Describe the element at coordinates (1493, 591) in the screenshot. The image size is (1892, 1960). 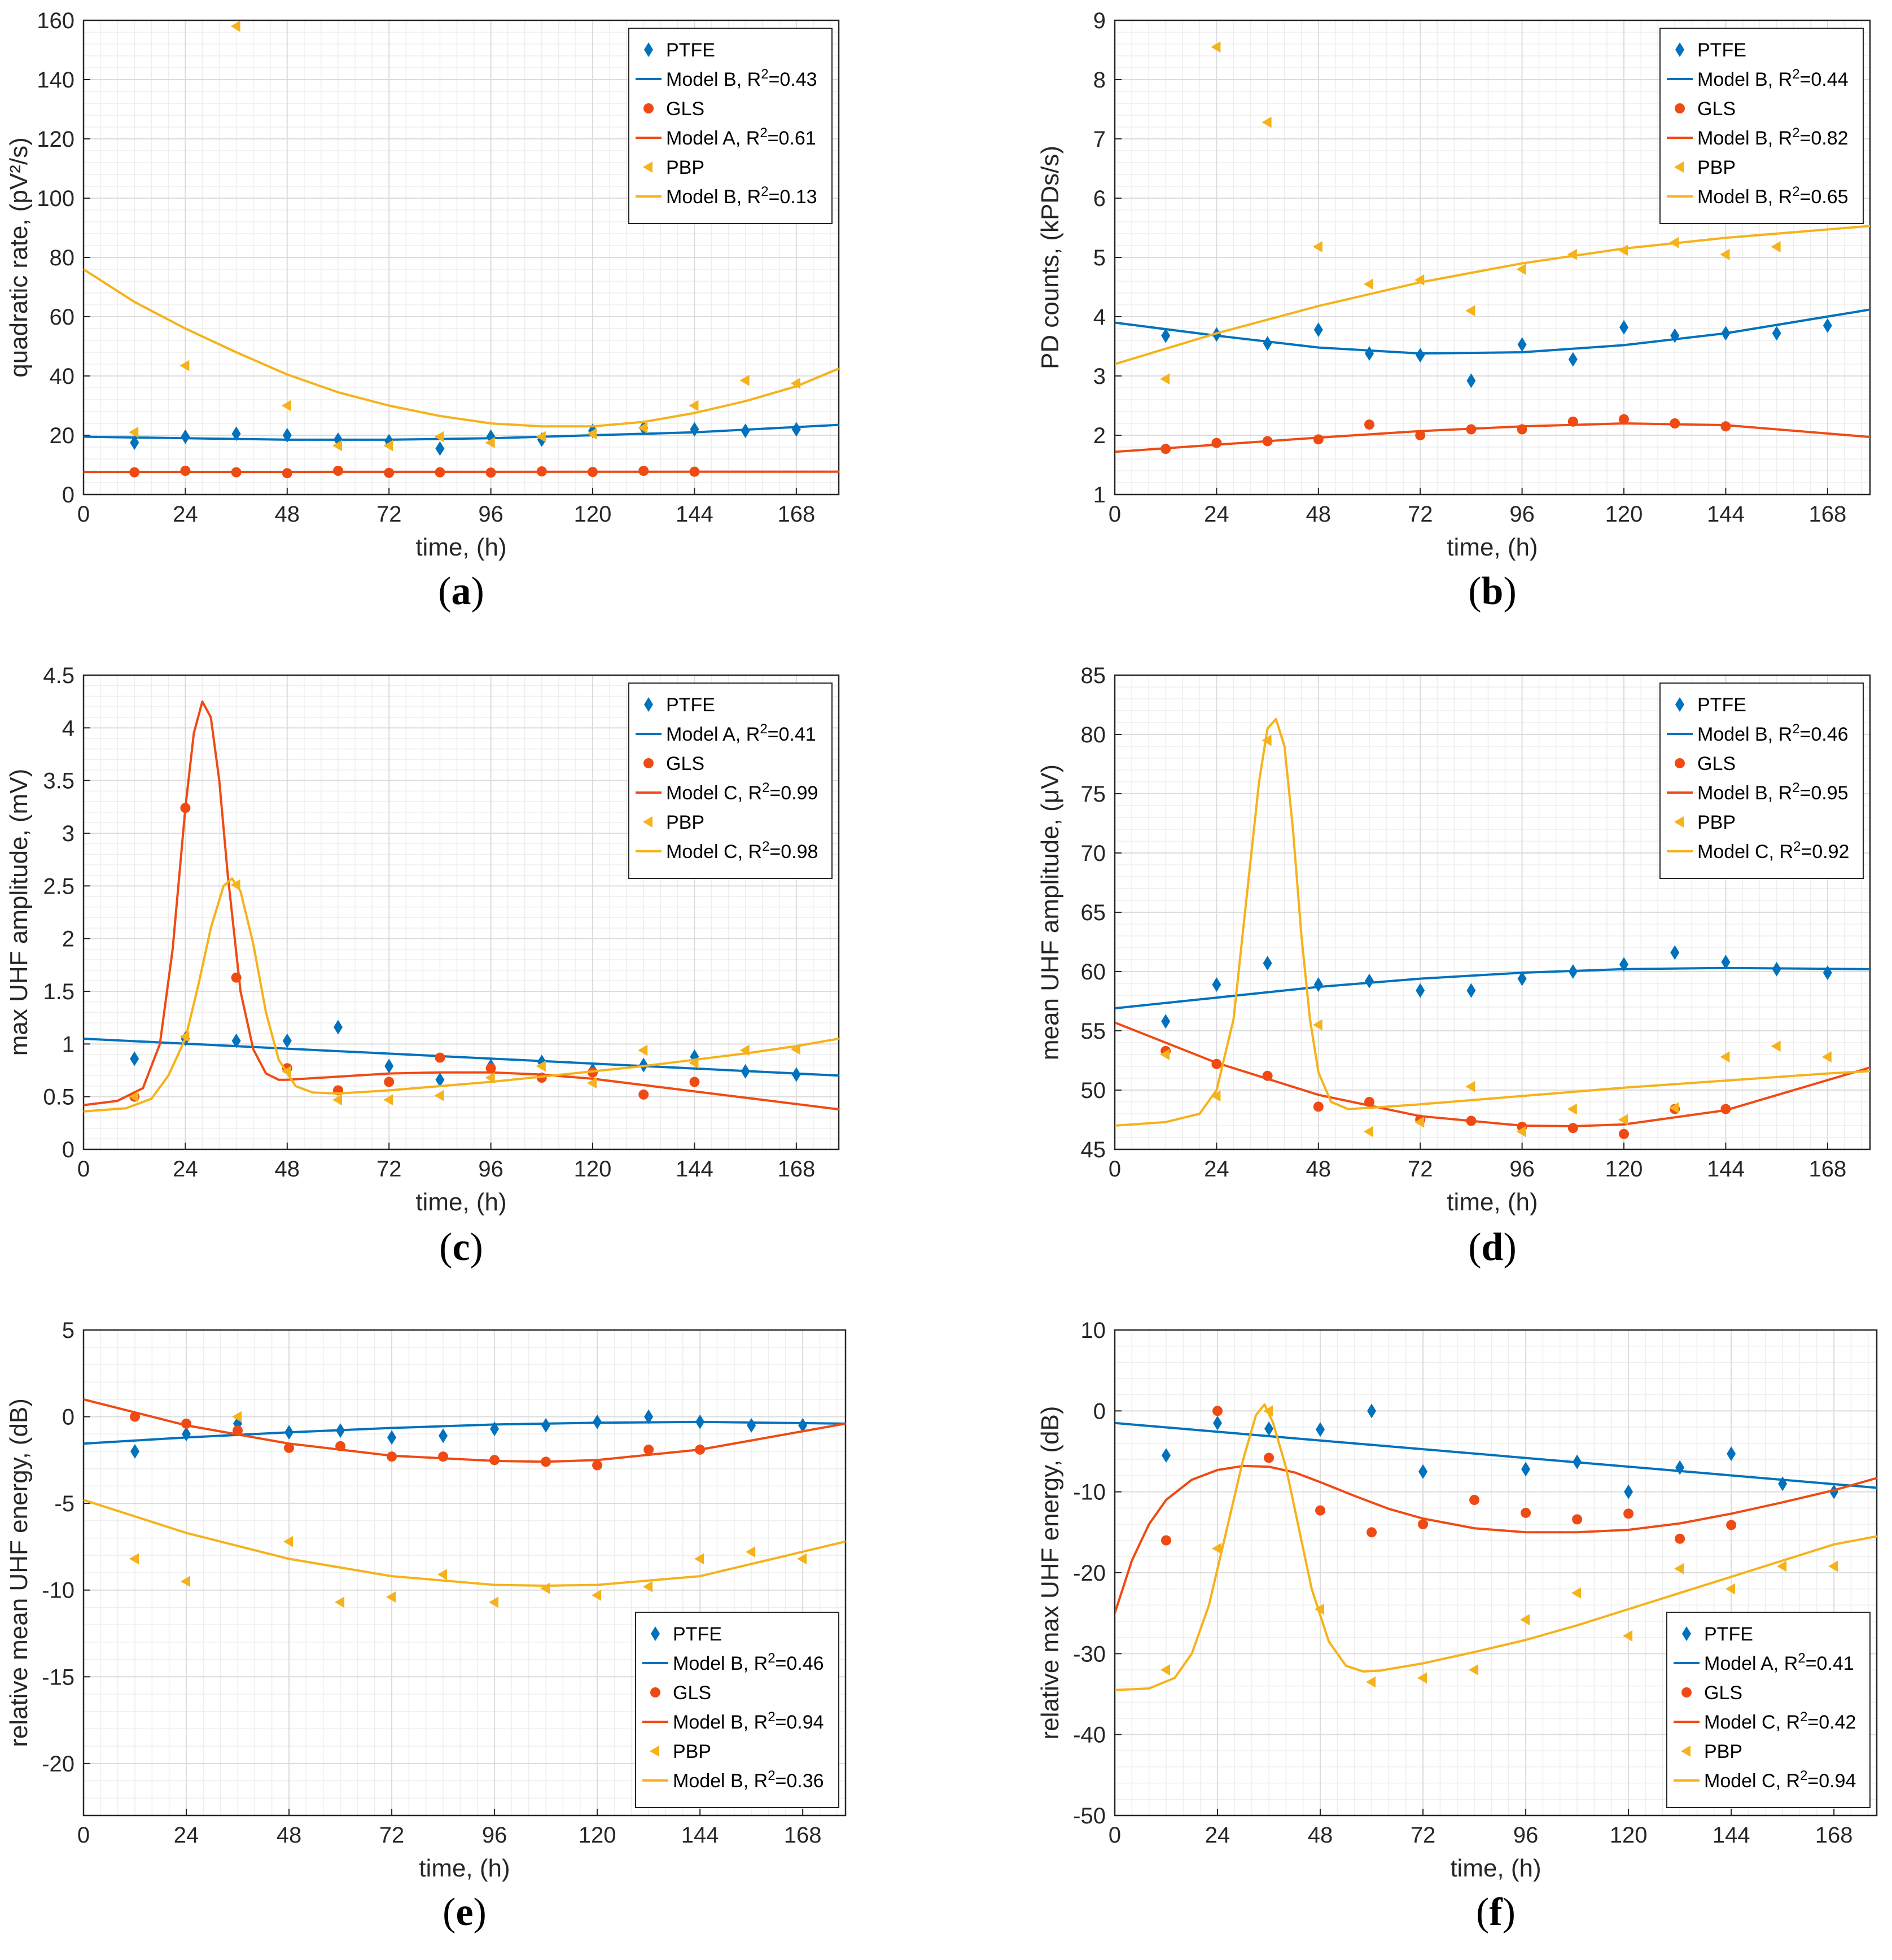
I see `panel-letter: b` at that location.